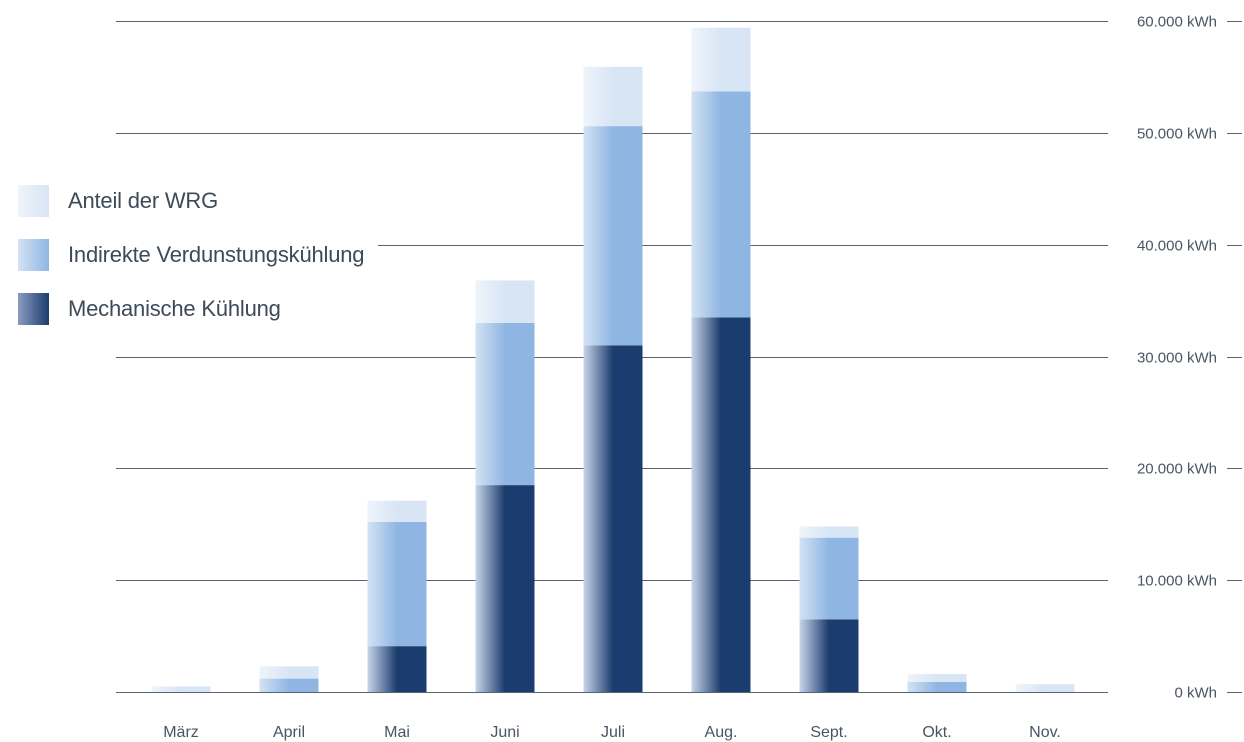 This screenshot has width=1244, height=742. What do you see at coordinates (504, 732) in the screenshot?
I see `x-tick-label-3: Juni` at bounding box center [504, 732].